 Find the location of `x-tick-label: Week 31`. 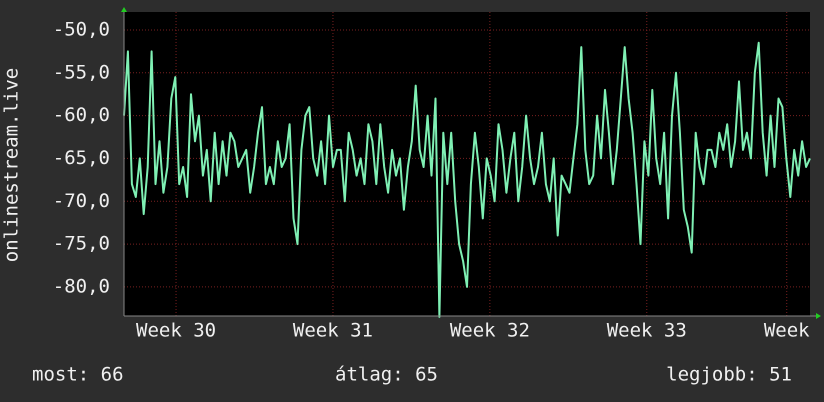

x-tick-label: Week 31 is located at coordinates (333, 331).